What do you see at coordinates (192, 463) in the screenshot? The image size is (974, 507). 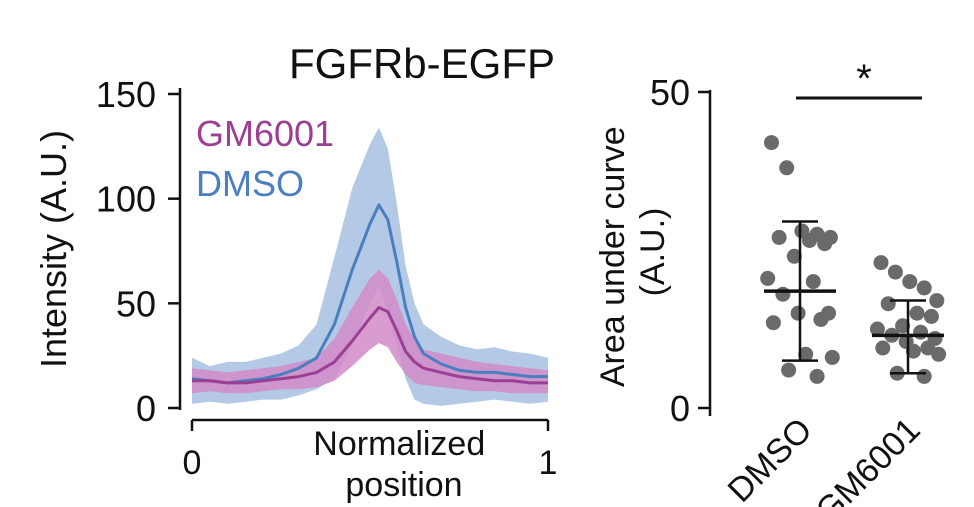 I see `x-tick-label-0: 0` at bounding box center [192, 463].